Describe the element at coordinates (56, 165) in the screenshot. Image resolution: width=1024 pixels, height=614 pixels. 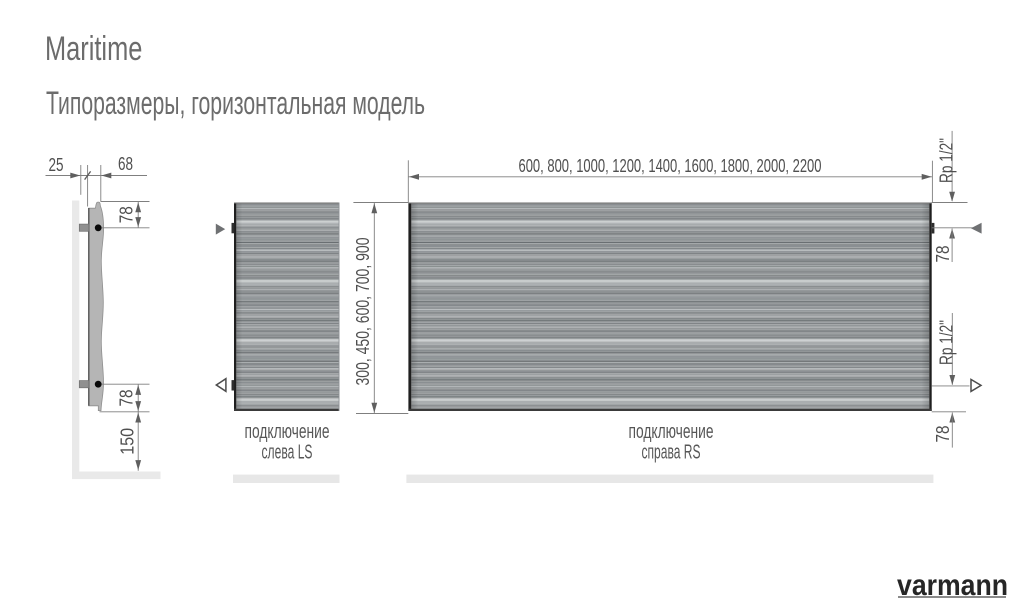
I see `svg-text: 25` at that location.